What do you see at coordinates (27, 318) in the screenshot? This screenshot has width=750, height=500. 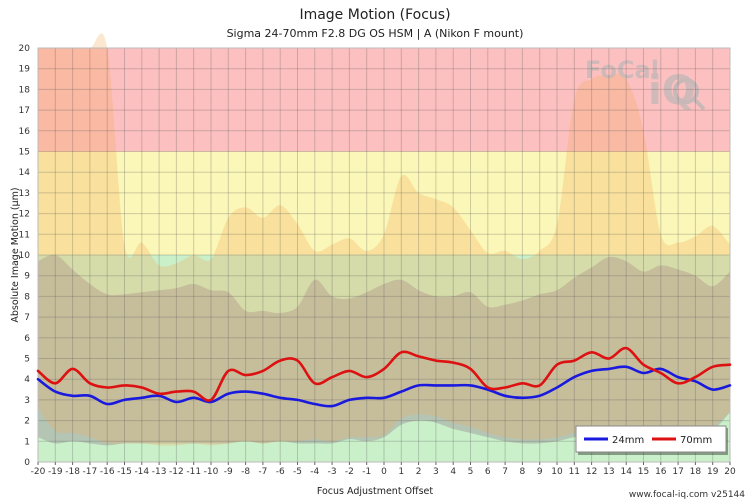 I see `y-tick-label: 7` at bounding box center [27, 318].